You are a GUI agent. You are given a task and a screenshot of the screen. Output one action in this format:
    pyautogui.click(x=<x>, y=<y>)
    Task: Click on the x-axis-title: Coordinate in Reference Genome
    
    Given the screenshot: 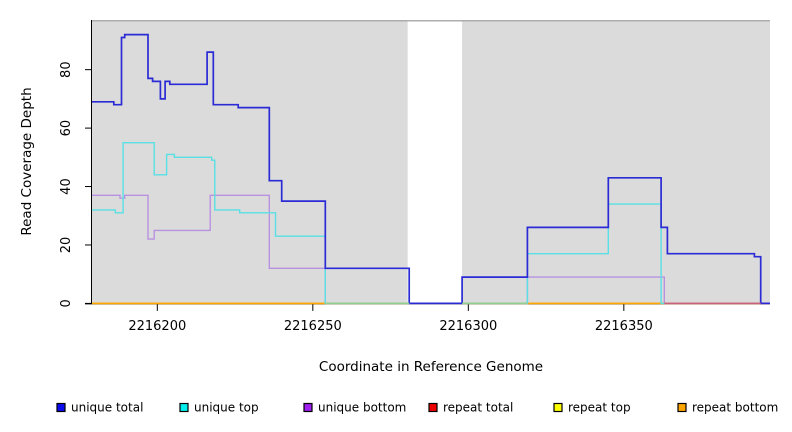 What is the action you would take?
    pyautogui.click(x=431, y=367)
    